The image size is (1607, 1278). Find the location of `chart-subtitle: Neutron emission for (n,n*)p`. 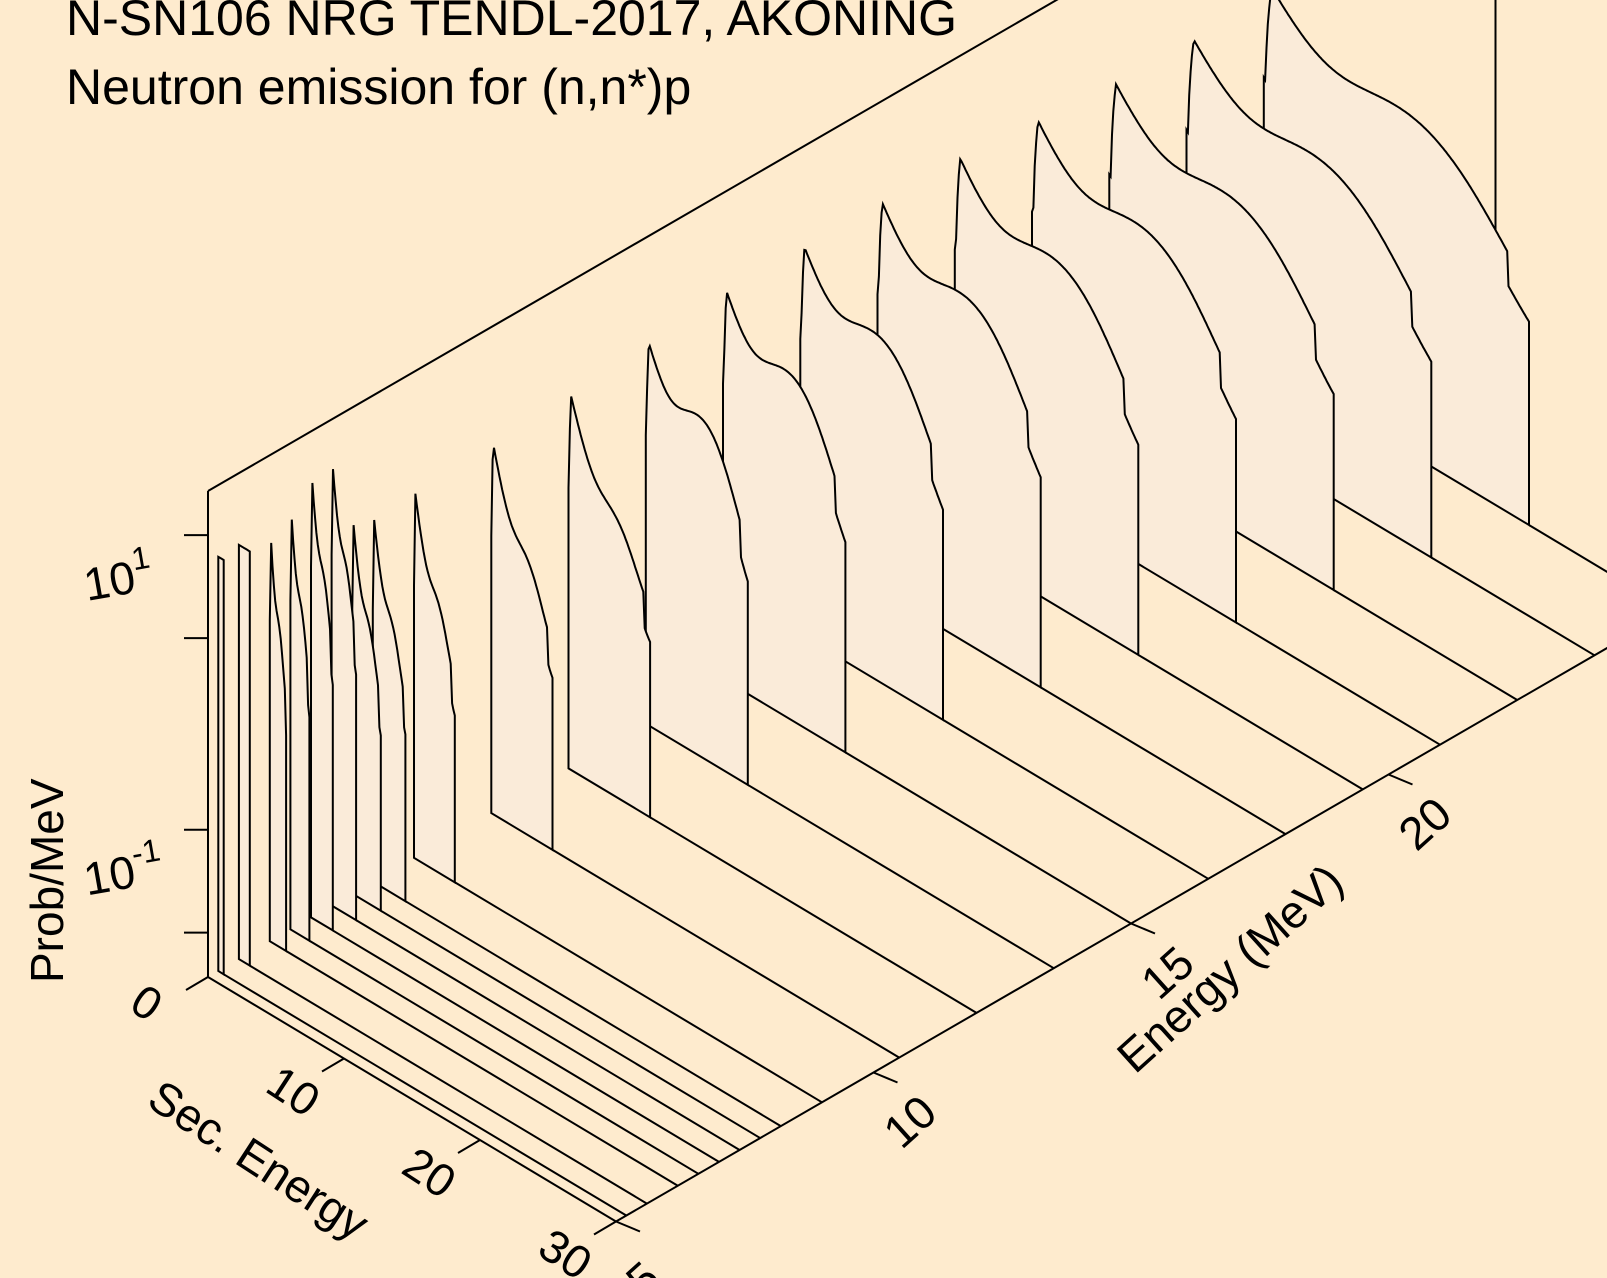

chart-subtitle: Neutron emission for (n,n*)p is located at coordinates (378, 87).